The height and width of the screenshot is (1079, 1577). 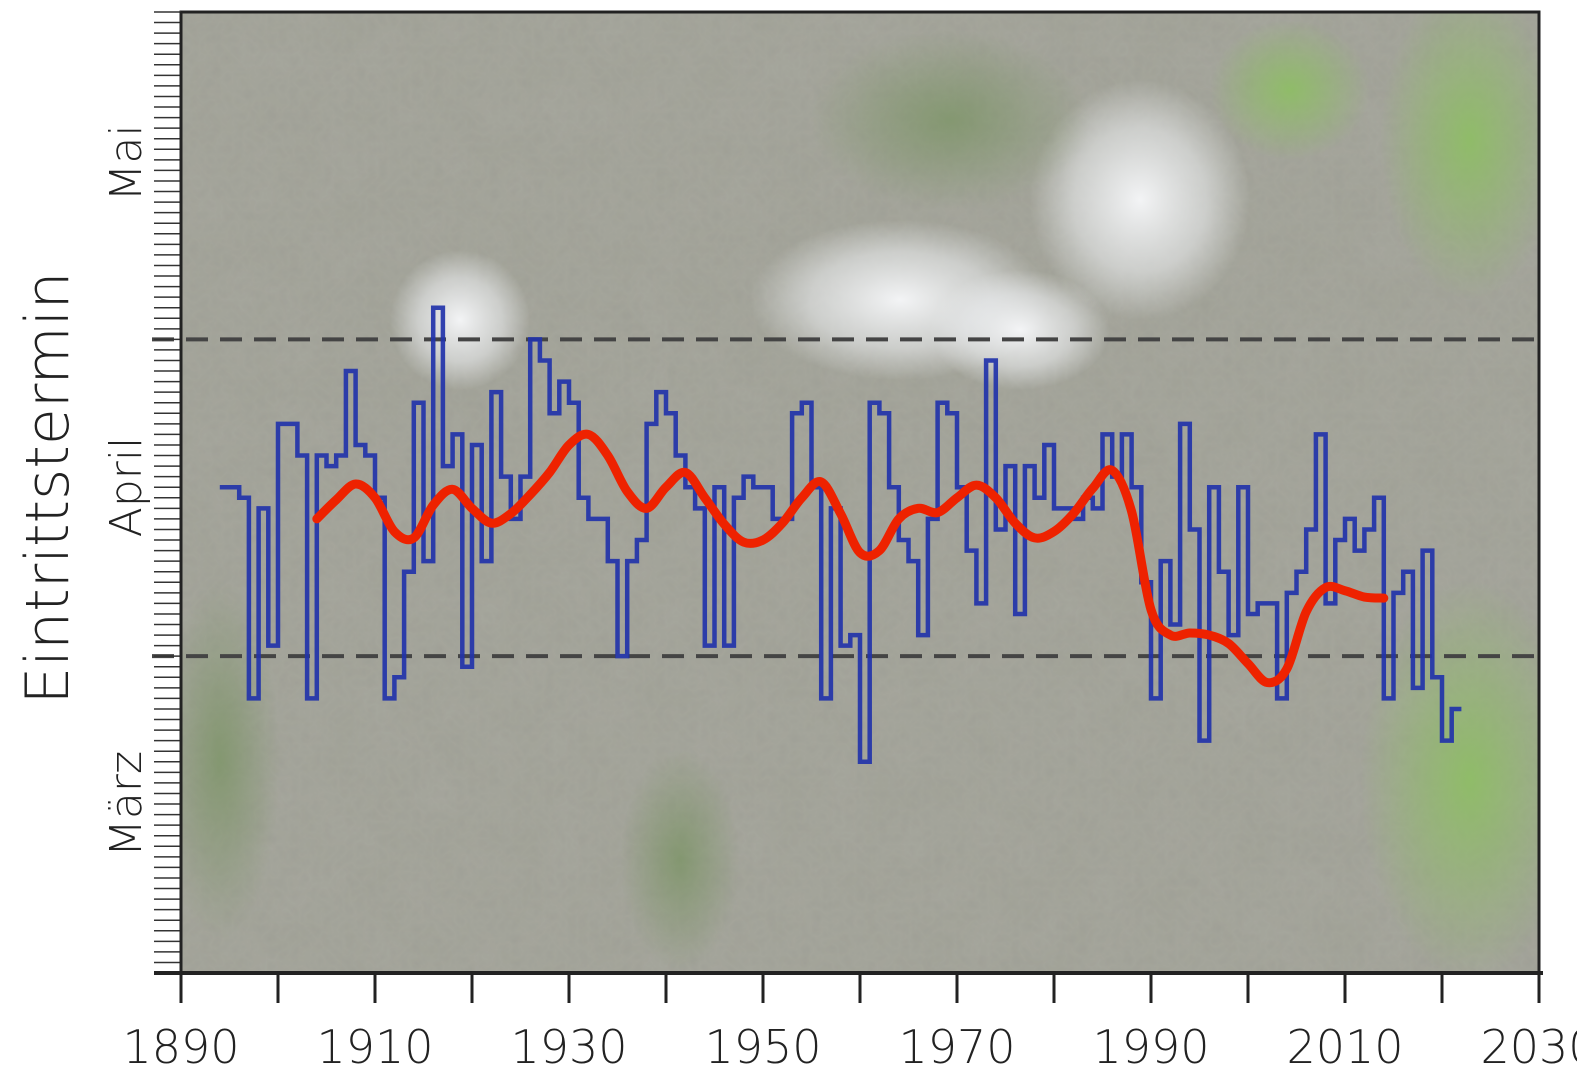 What do you see at coordinates (180, 1047) in the screenshot?
I see `x-tick-label: 1890` at bounding box center [180, 1047].